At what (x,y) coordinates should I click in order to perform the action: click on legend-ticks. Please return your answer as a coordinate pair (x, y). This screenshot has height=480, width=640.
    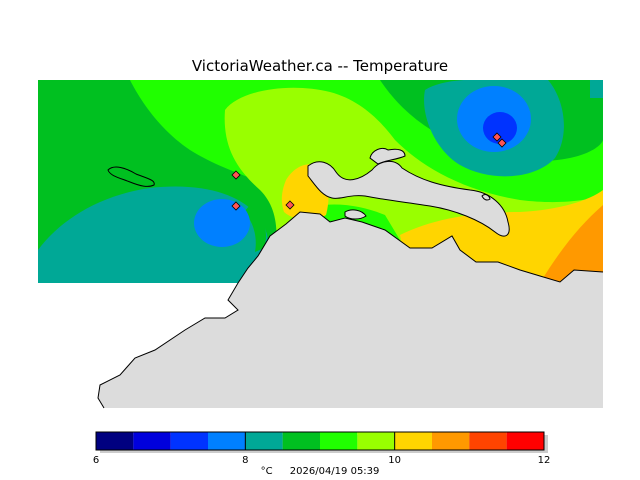
    Looking at the image, I should click on (320, 441).